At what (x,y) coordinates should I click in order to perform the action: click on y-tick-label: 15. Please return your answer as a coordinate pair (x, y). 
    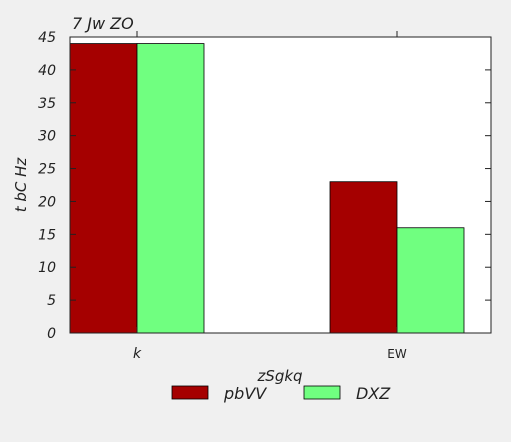
    Looking at the image, I should click on (47, 235).